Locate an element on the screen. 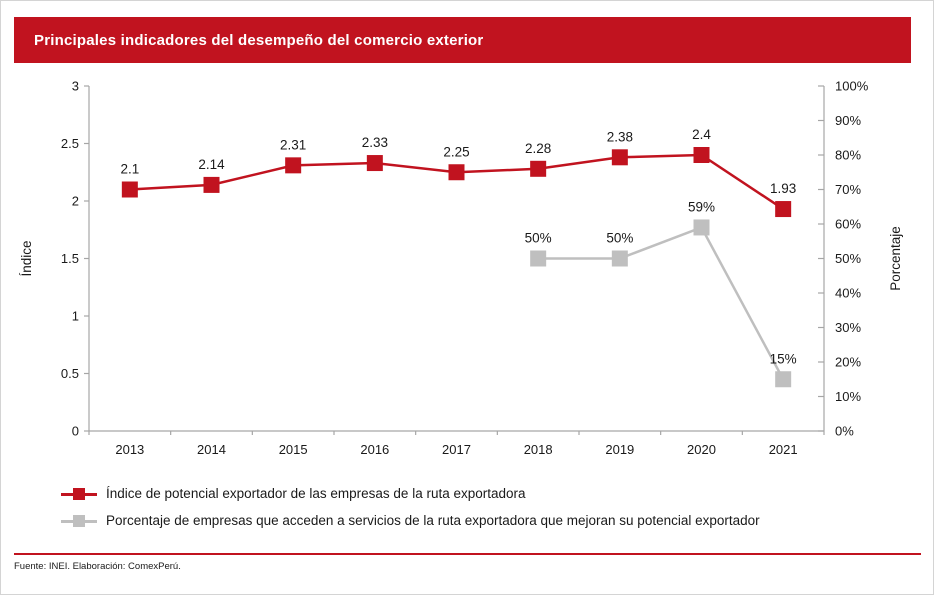 The image size is (934, 595). x-axis-category-label: 2021 is located at coordinates (783, 449).